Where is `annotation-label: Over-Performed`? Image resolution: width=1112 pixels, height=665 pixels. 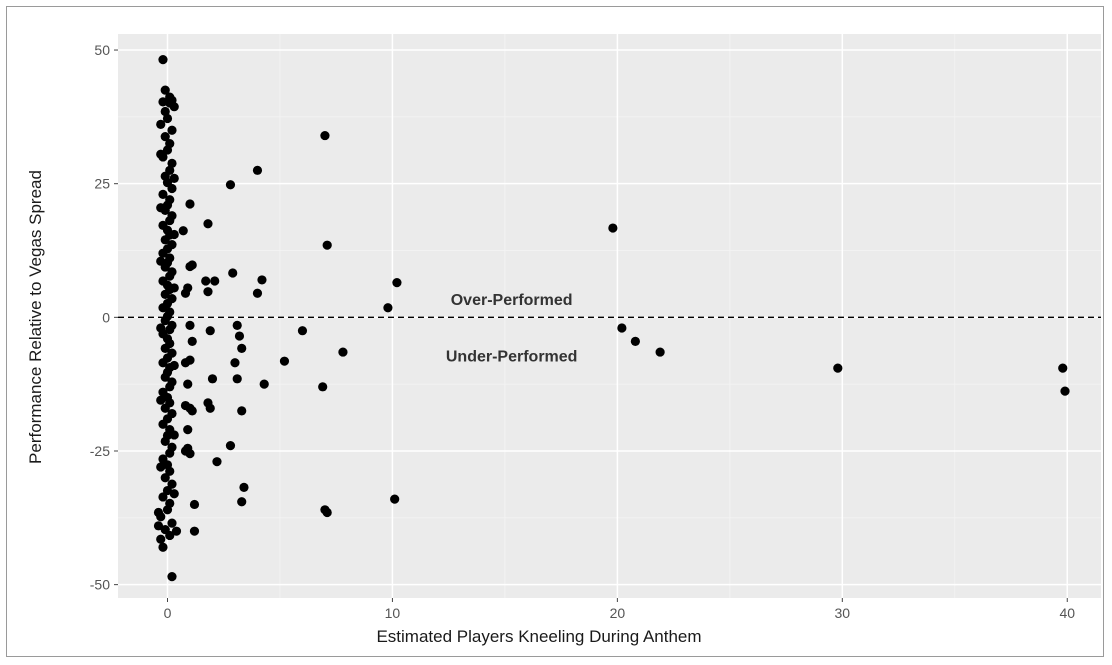 annotation-label: Over-Performed is located at coordinates (512, 300).